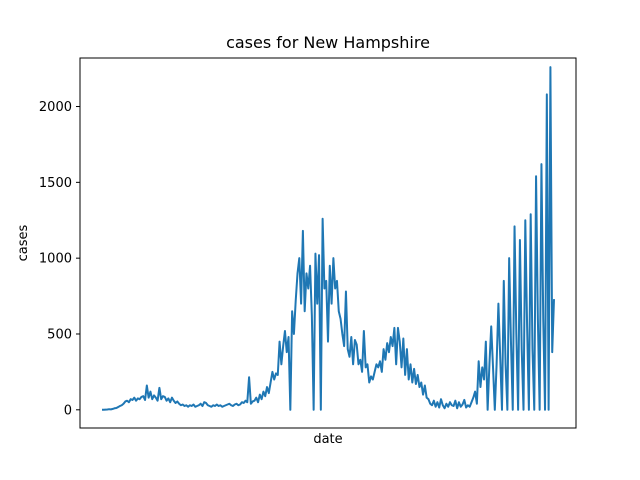  I want to click on y-tick-label: 1500, so click(55, 183).